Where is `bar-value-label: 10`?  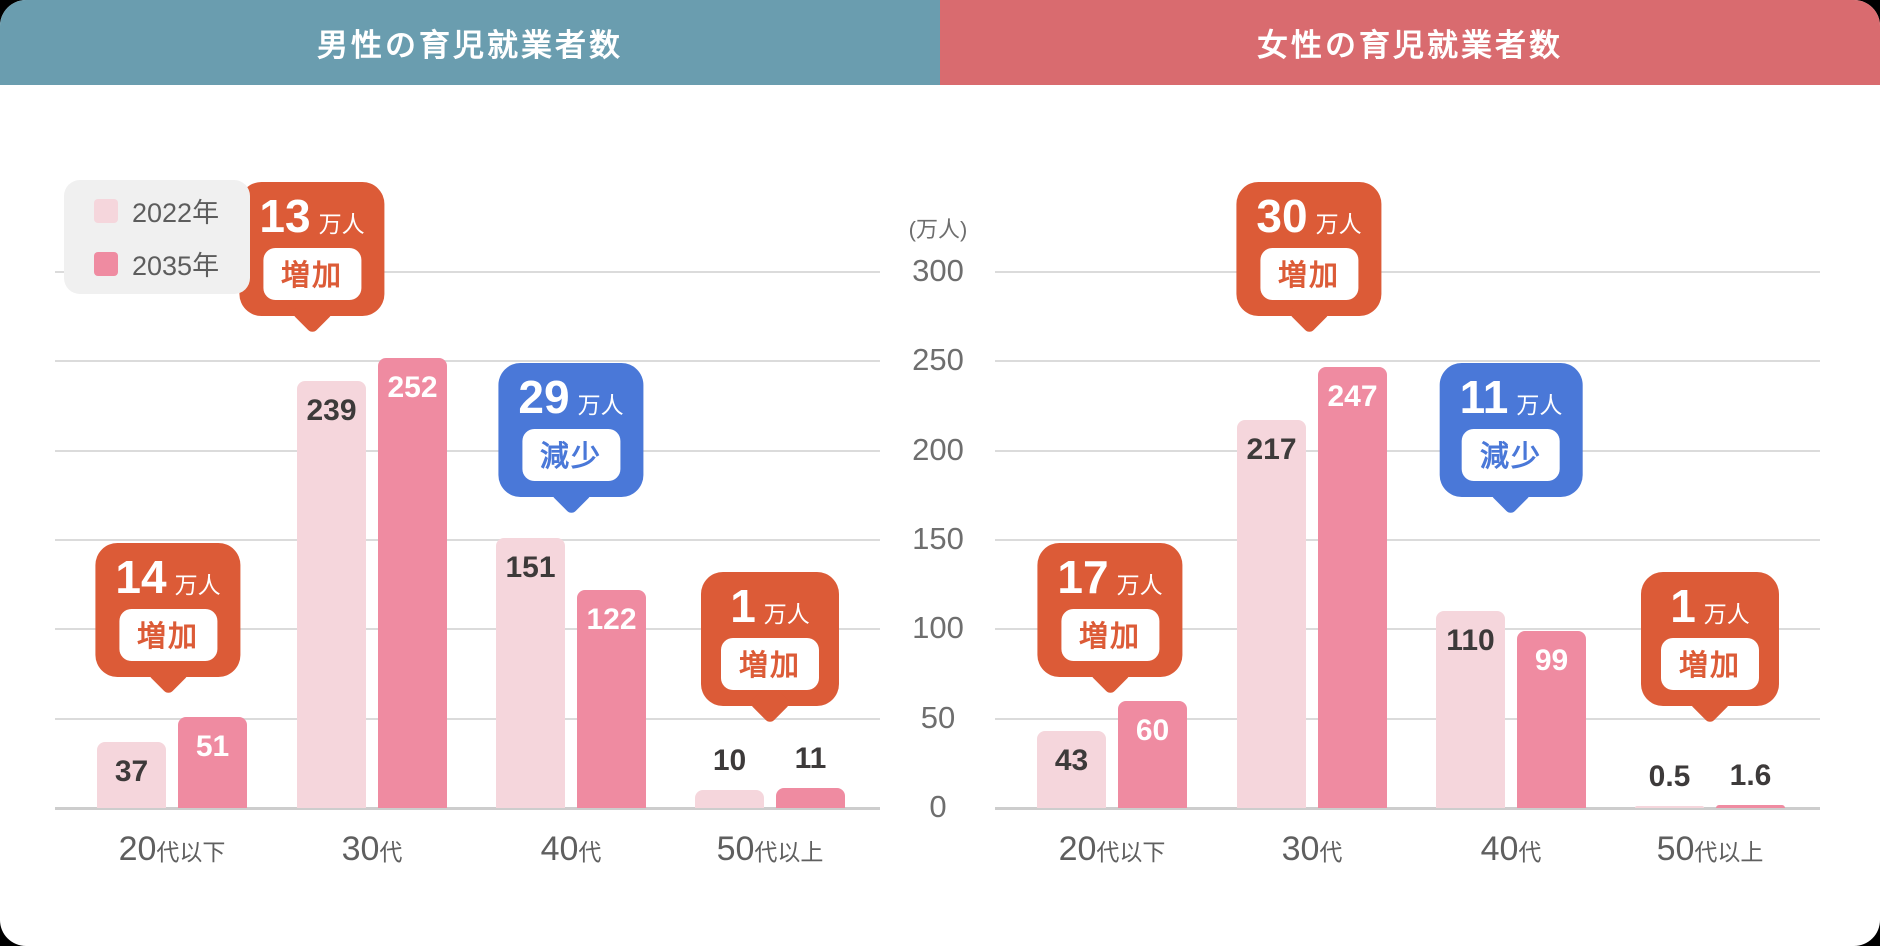
bar-value-label: 10 is located at coordinates (729, 761).